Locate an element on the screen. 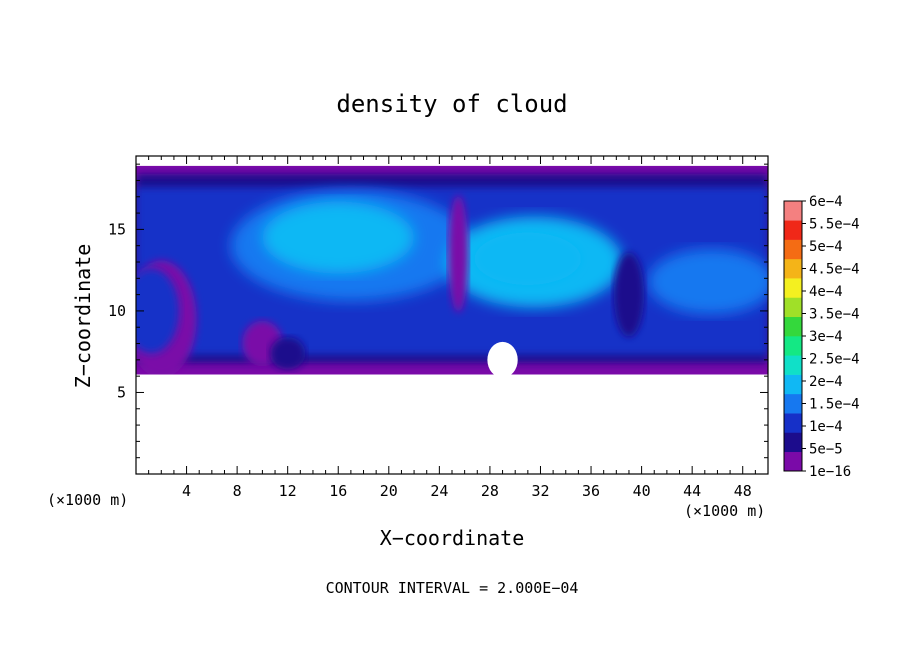  x-tick-label: 20 is located at coordinates (389, 491).